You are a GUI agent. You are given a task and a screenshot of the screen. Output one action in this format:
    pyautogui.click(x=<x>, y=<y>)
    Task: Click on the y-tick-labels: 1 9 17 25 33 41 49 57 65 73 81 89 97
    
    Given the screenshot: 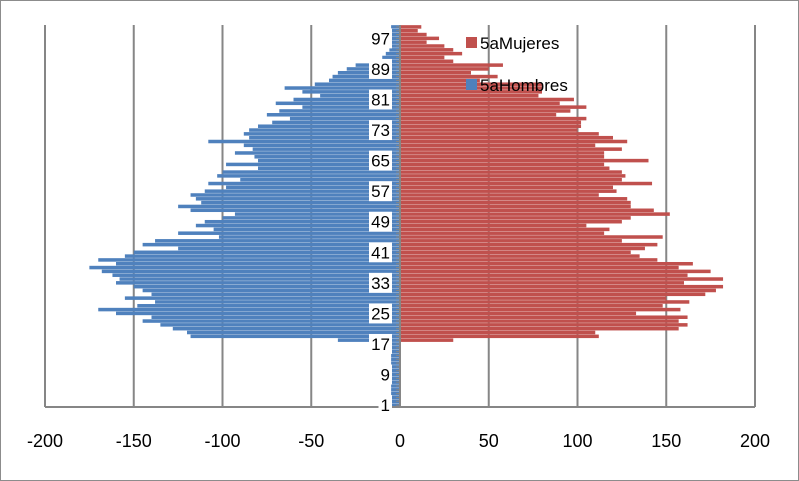 What is the action you would take?
    pyautogui.click(x=380, y=222)
    